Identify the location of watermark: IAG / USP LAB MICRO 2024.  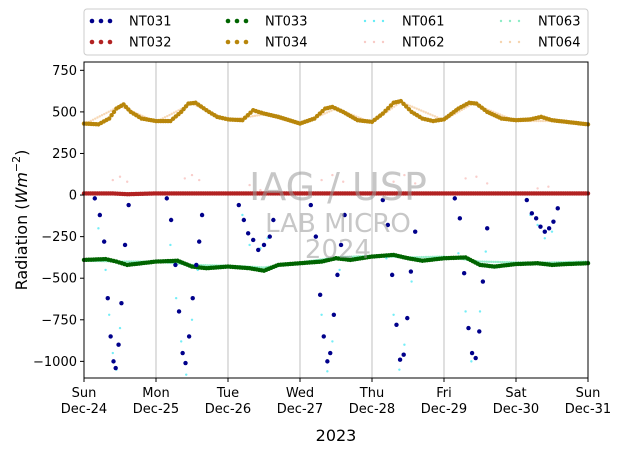
(338, 215).